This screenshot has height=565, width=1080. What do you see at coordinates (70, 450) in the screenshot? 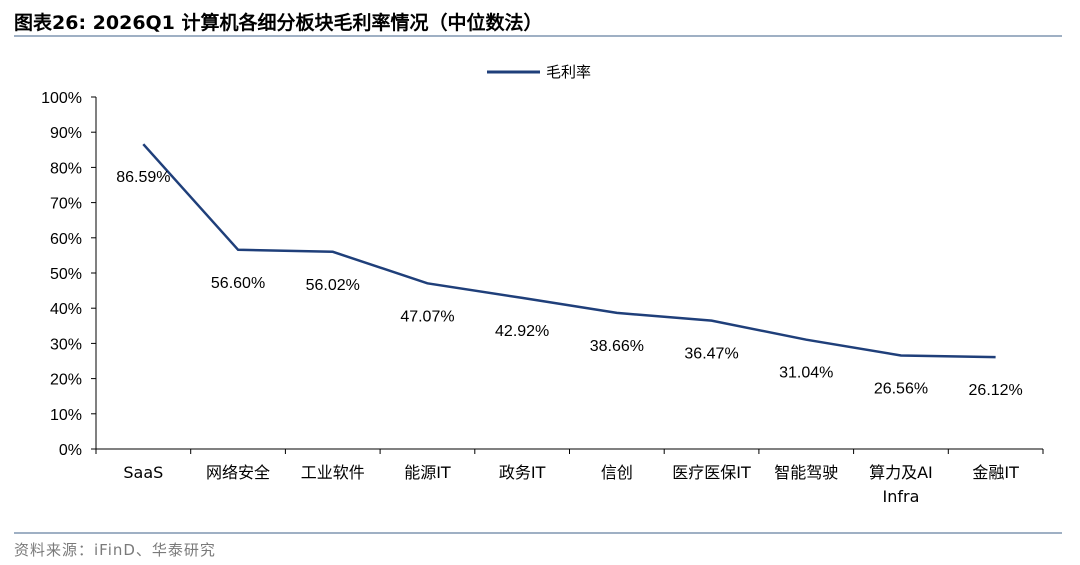
I see `y-tick-label: 0%` at bounding box center [70, 450].